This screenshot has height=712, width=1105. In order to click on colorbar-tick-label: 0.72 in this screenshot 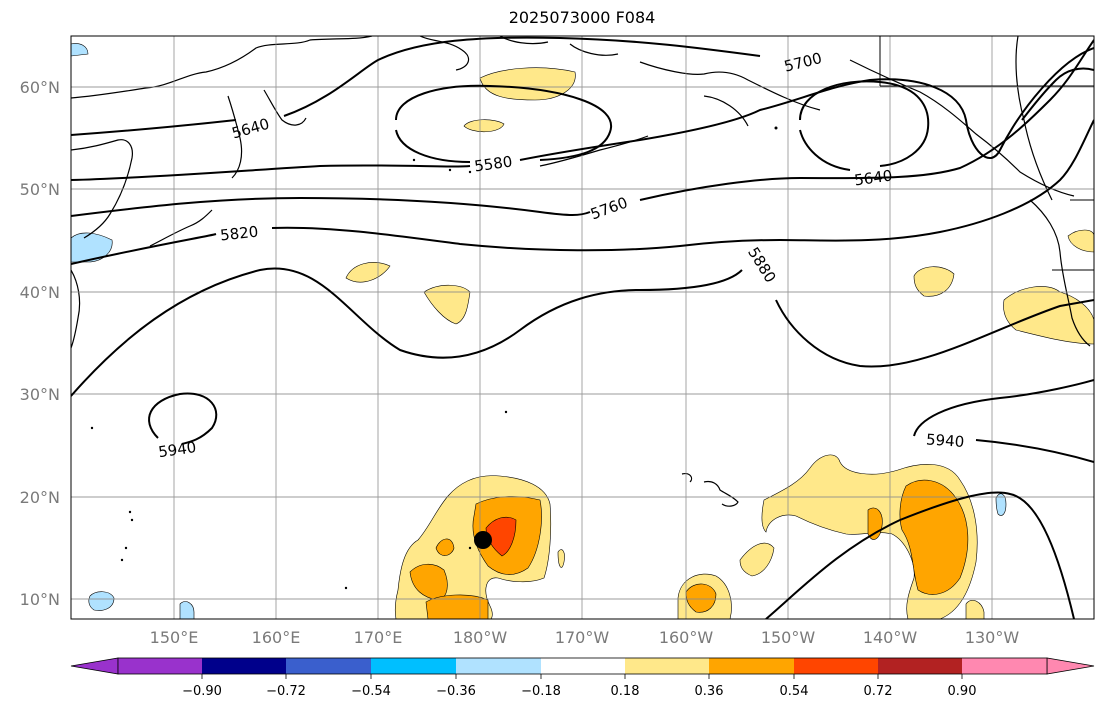, I will do `click(878, 691)`.